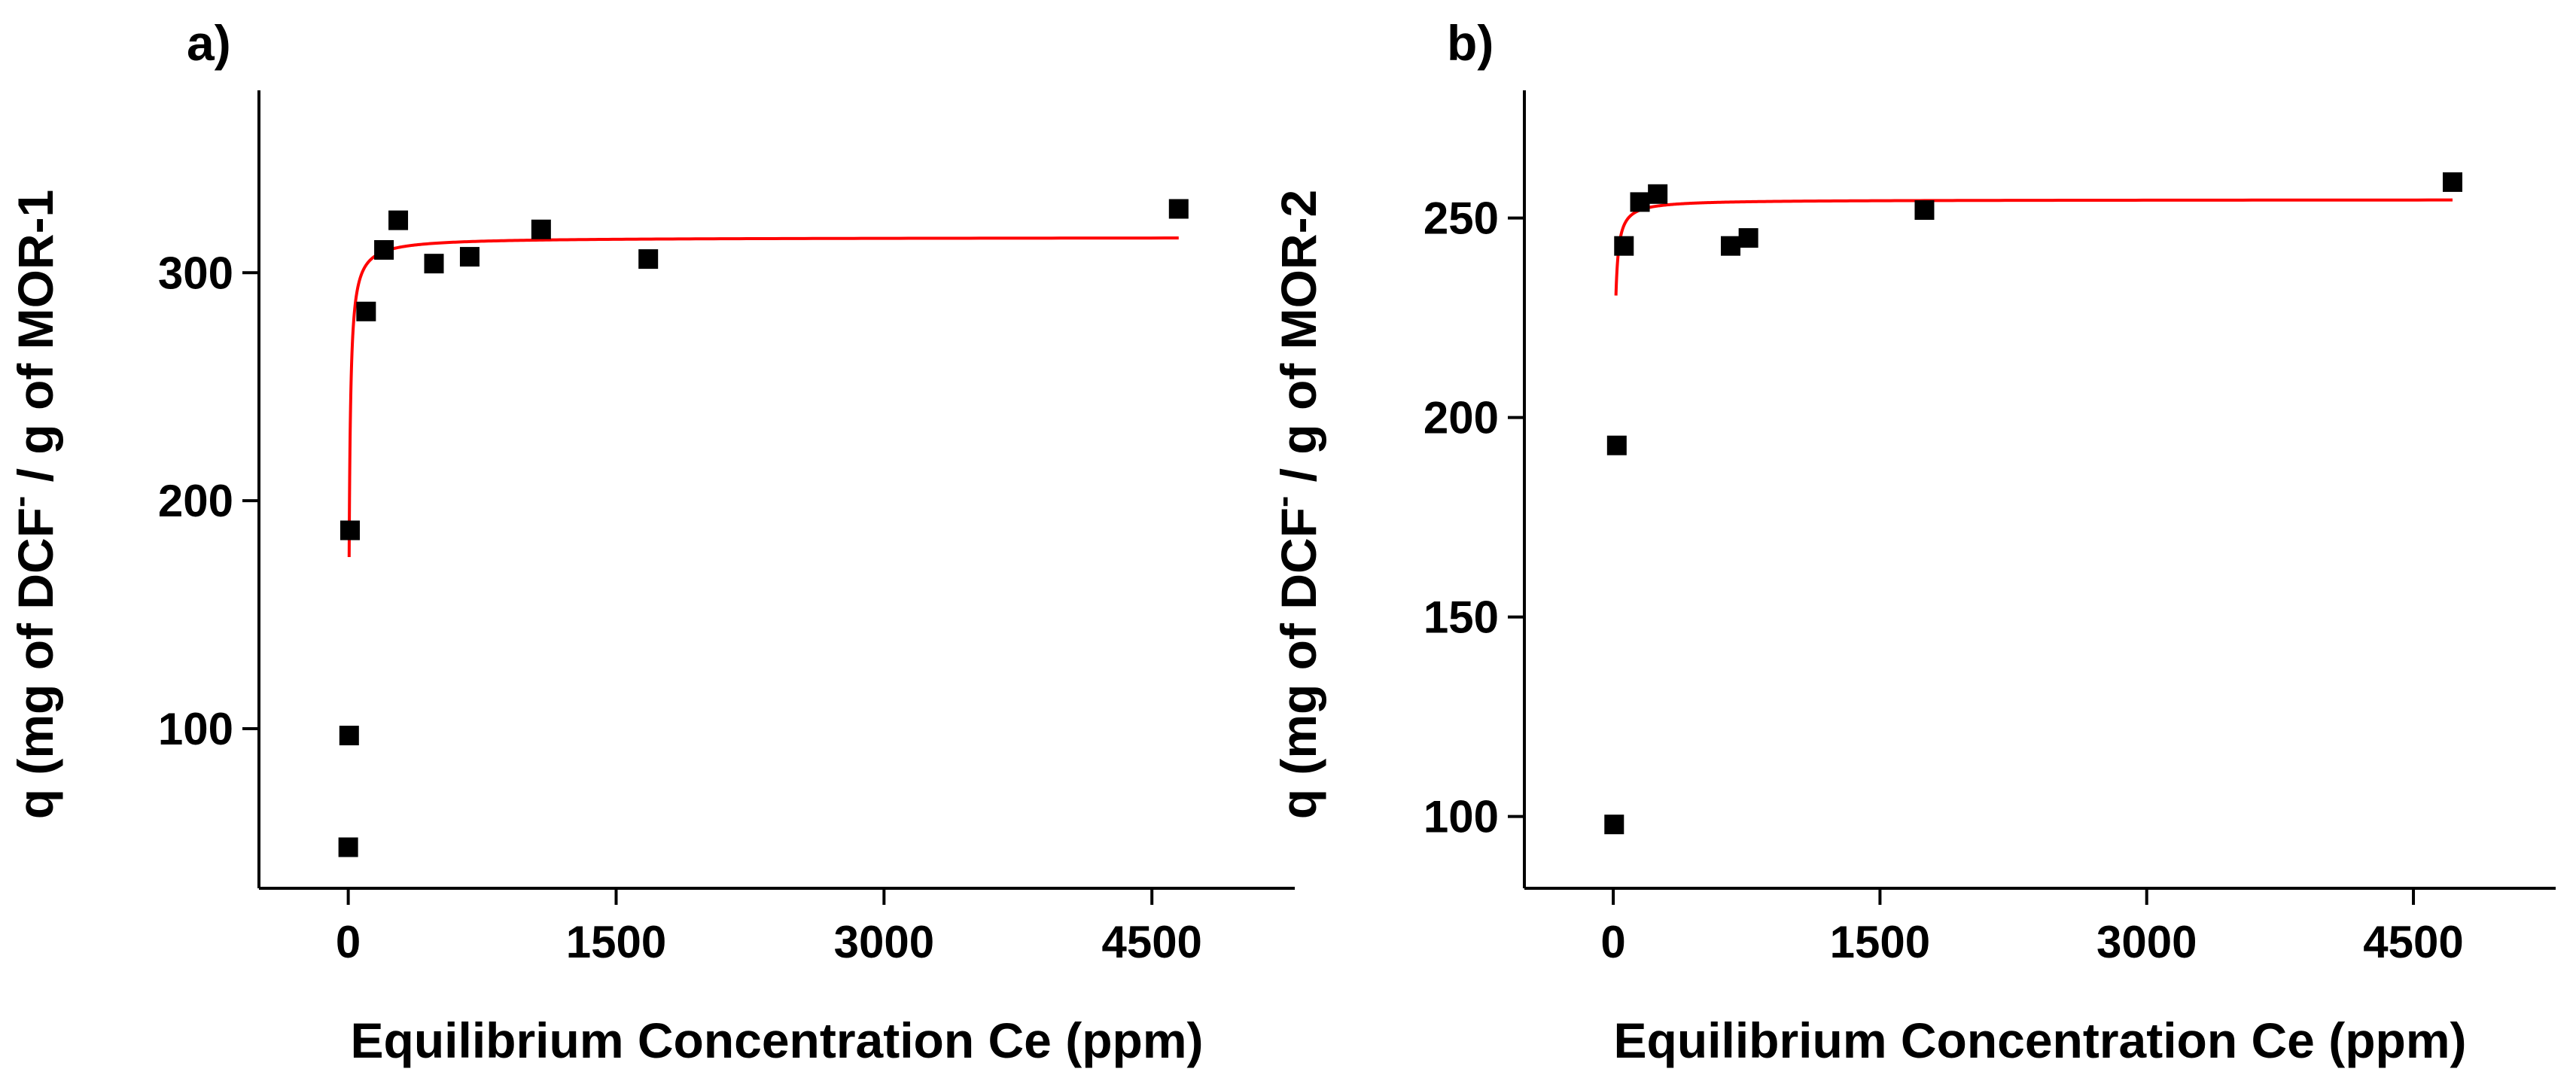 This screenshot has width=2576, height=1084. I want to click on x-tick-label-b: 3000, so click(2146, 942).